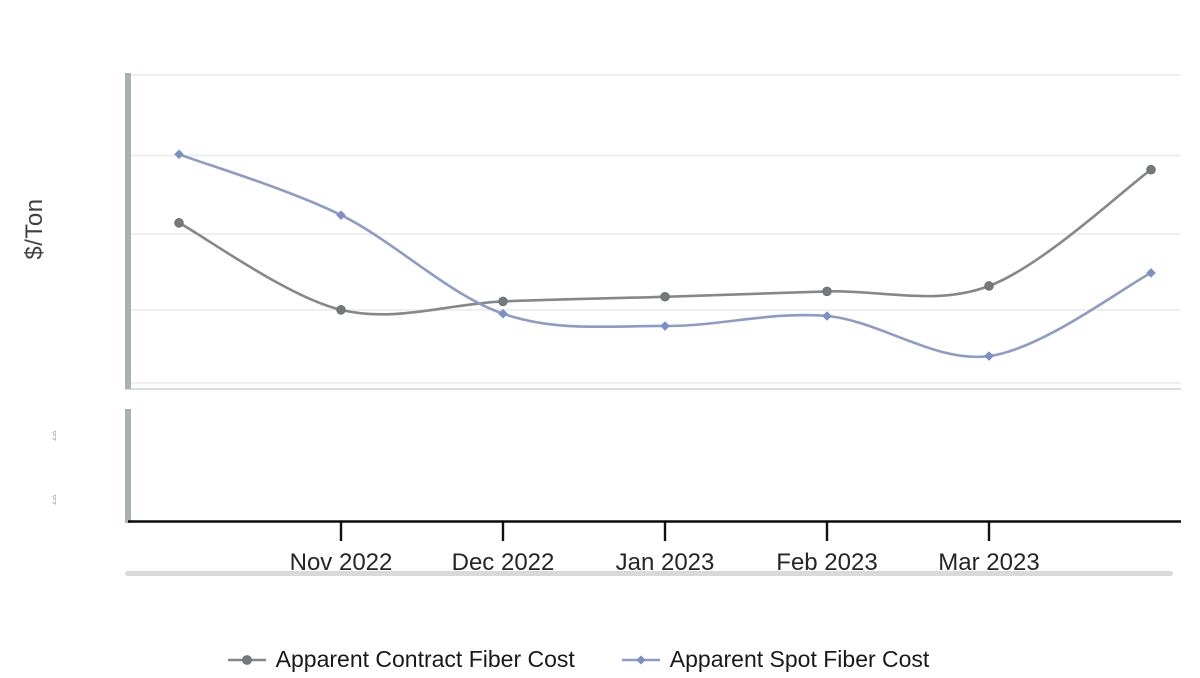  Describe the element at coordinates (503, 560) in the screenshot. I see `x-tick-label: Dec 2022` at that location.